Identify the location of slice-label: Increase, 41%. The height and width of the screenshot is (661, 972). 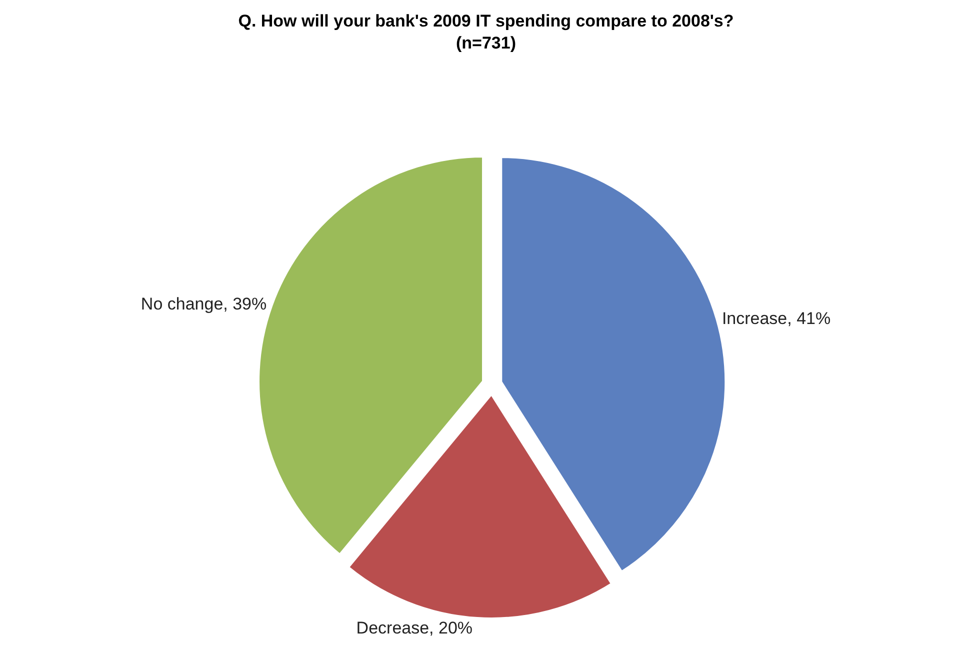
(776, 318).